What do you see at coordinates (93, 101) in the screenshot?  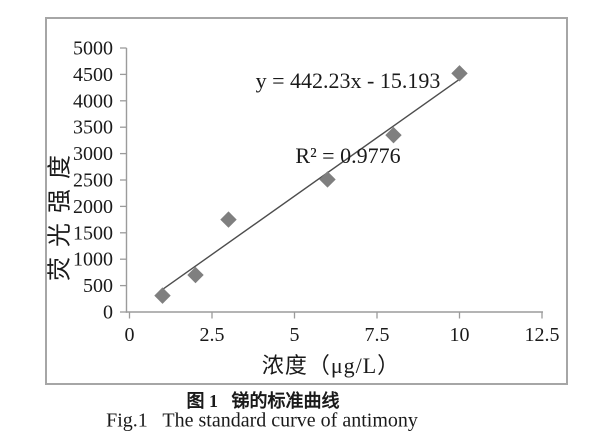 I see `y-tick-label: 4000` at bounding box center [93, 101].